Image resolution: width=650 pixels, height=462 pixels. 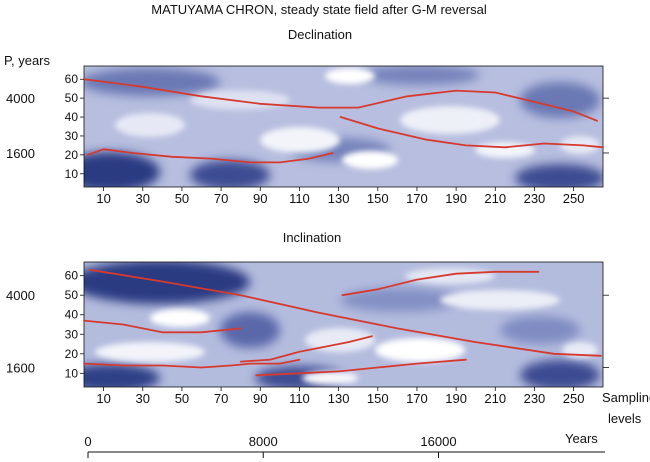 I want to click on incl-y-tick-label: 40, so click(x=72, y=315).